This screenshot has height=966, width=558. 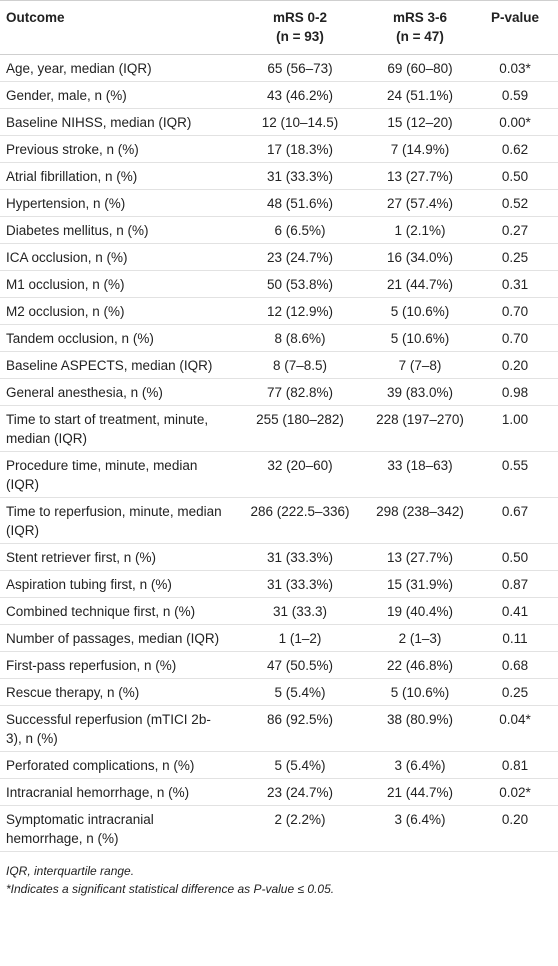 I want to click on table-cell: M1 occlusion, n (%), so click(x=116, y=284).